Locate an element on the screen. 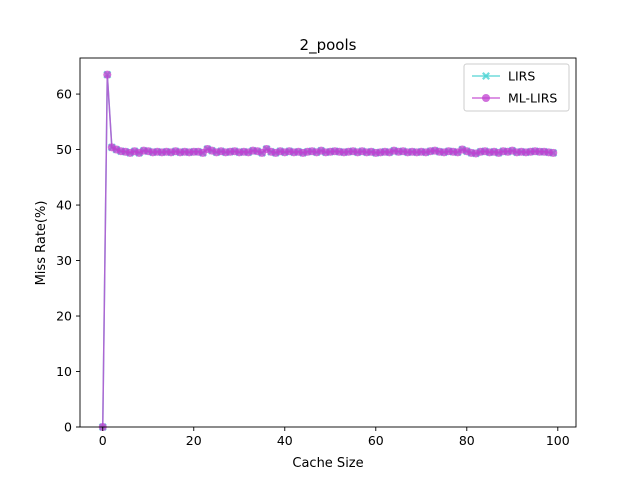 This screenshot has width=640, height=480. x-tick-label: 20 is located at coordinates (194, 440).